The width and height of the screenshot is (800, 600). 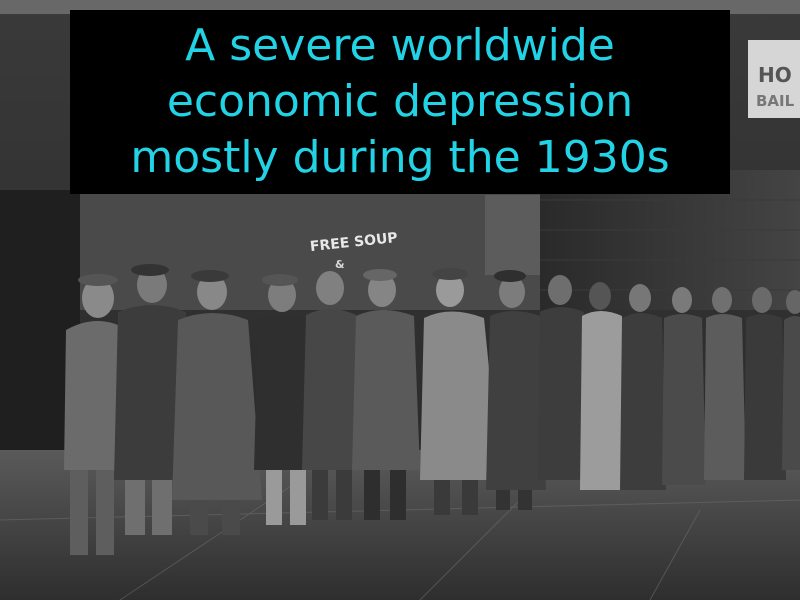 What do you see at coordinates (775, 75) in the screenshot?
I see `corner-sign-line1: HO` at bounding box center [775, 75].